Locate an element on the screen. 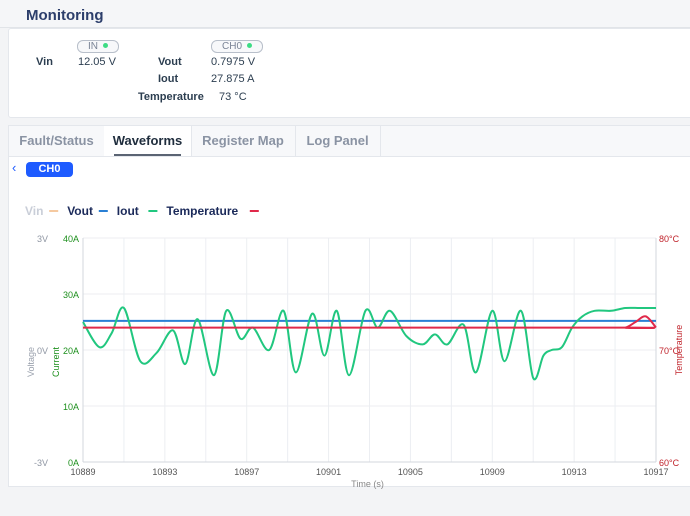 The image size is (690, 516). temperature-tick-label: 60°C is located at coordinates (669, 463).